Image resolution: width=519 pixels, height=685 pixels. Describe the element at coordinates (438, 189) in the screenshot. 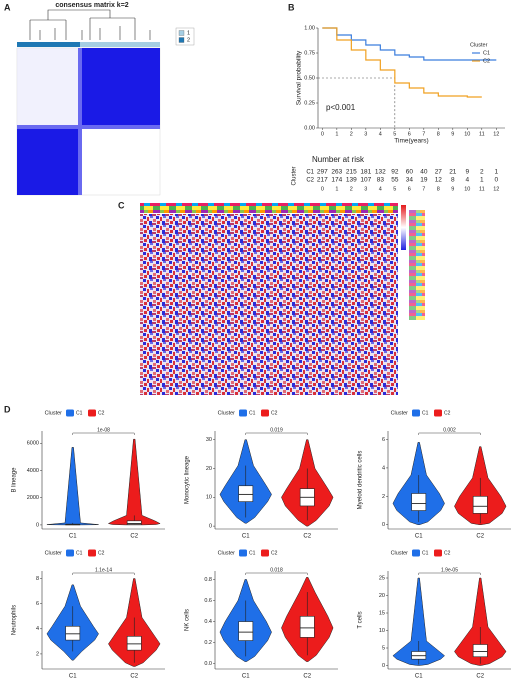

I see `x-tick-label: 8` at that location.